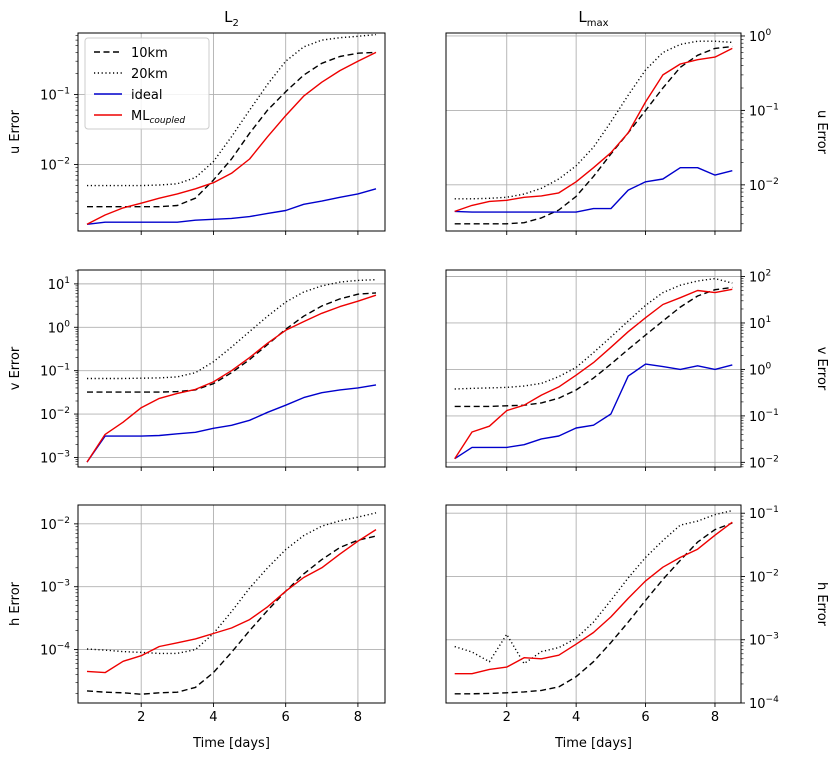 The image size is (831, 760). What do you see at coordinates (286, 717) in the screenshot?
I see `x-tick-label-6: 6` at bounding box center [286, 717].